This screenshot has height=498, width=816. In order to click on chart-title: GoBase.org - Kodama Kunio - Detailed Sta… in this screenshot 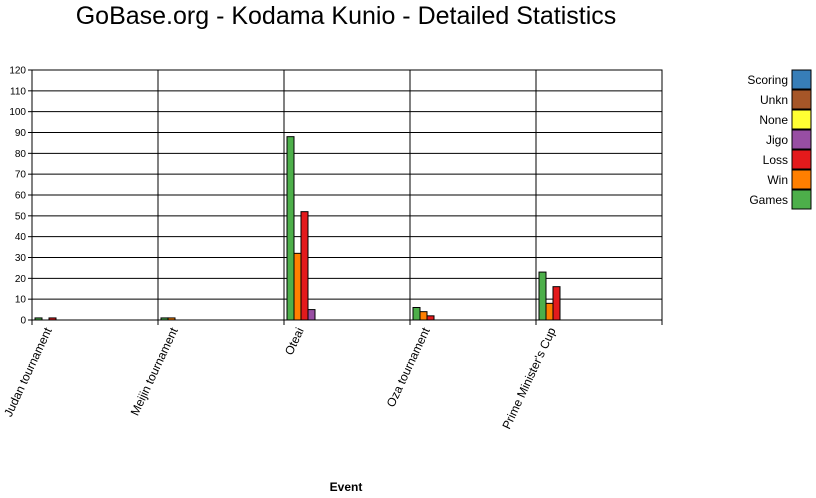, I will do `click(346, 16)`.